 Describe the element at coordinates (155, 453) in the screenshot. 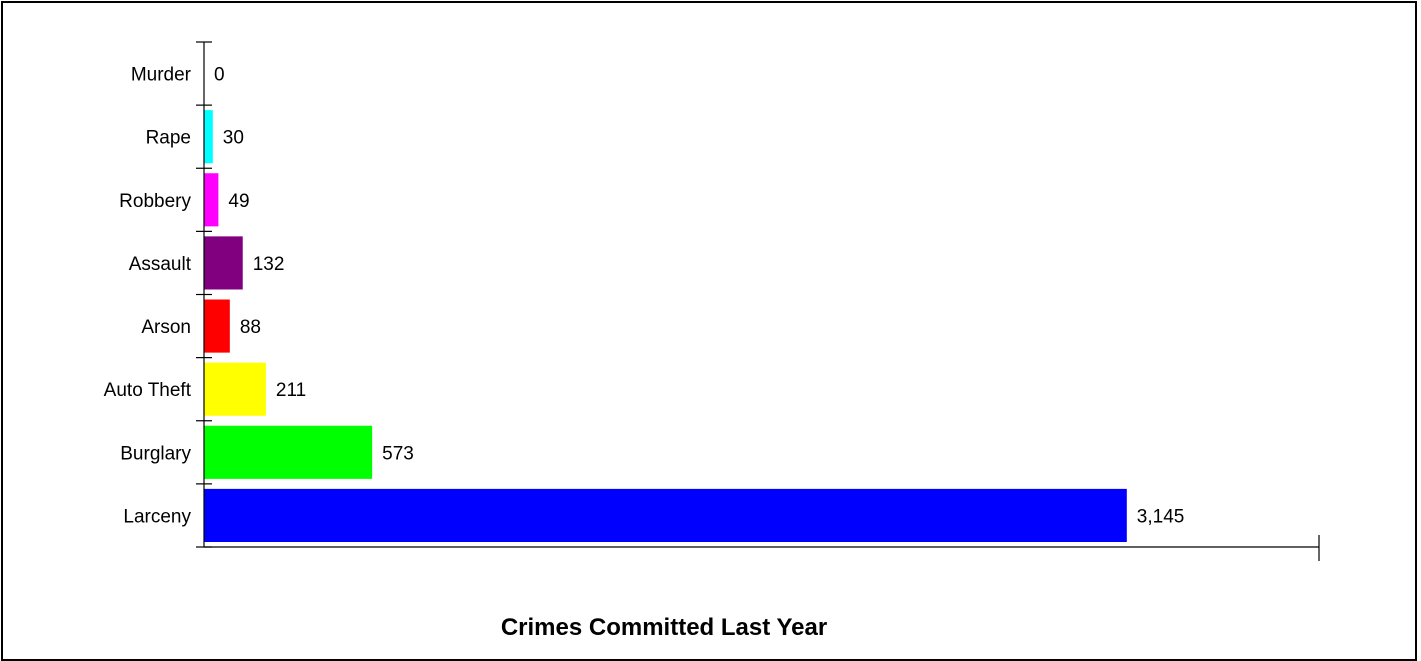

I see `category-label-burglary: Burglary` at that location.